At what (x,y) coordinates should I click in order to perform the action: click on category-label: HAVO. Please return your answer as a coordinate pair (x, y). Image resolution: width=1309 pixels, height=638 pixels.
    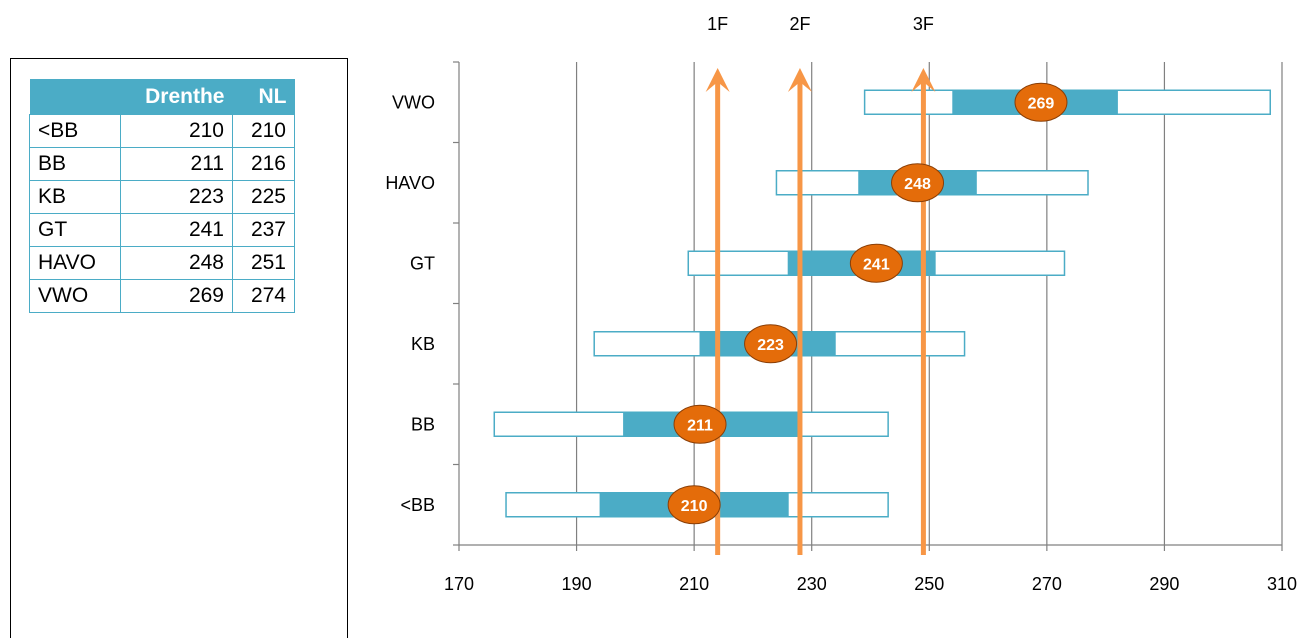
    Looking at the image, I should click on (410, 183).